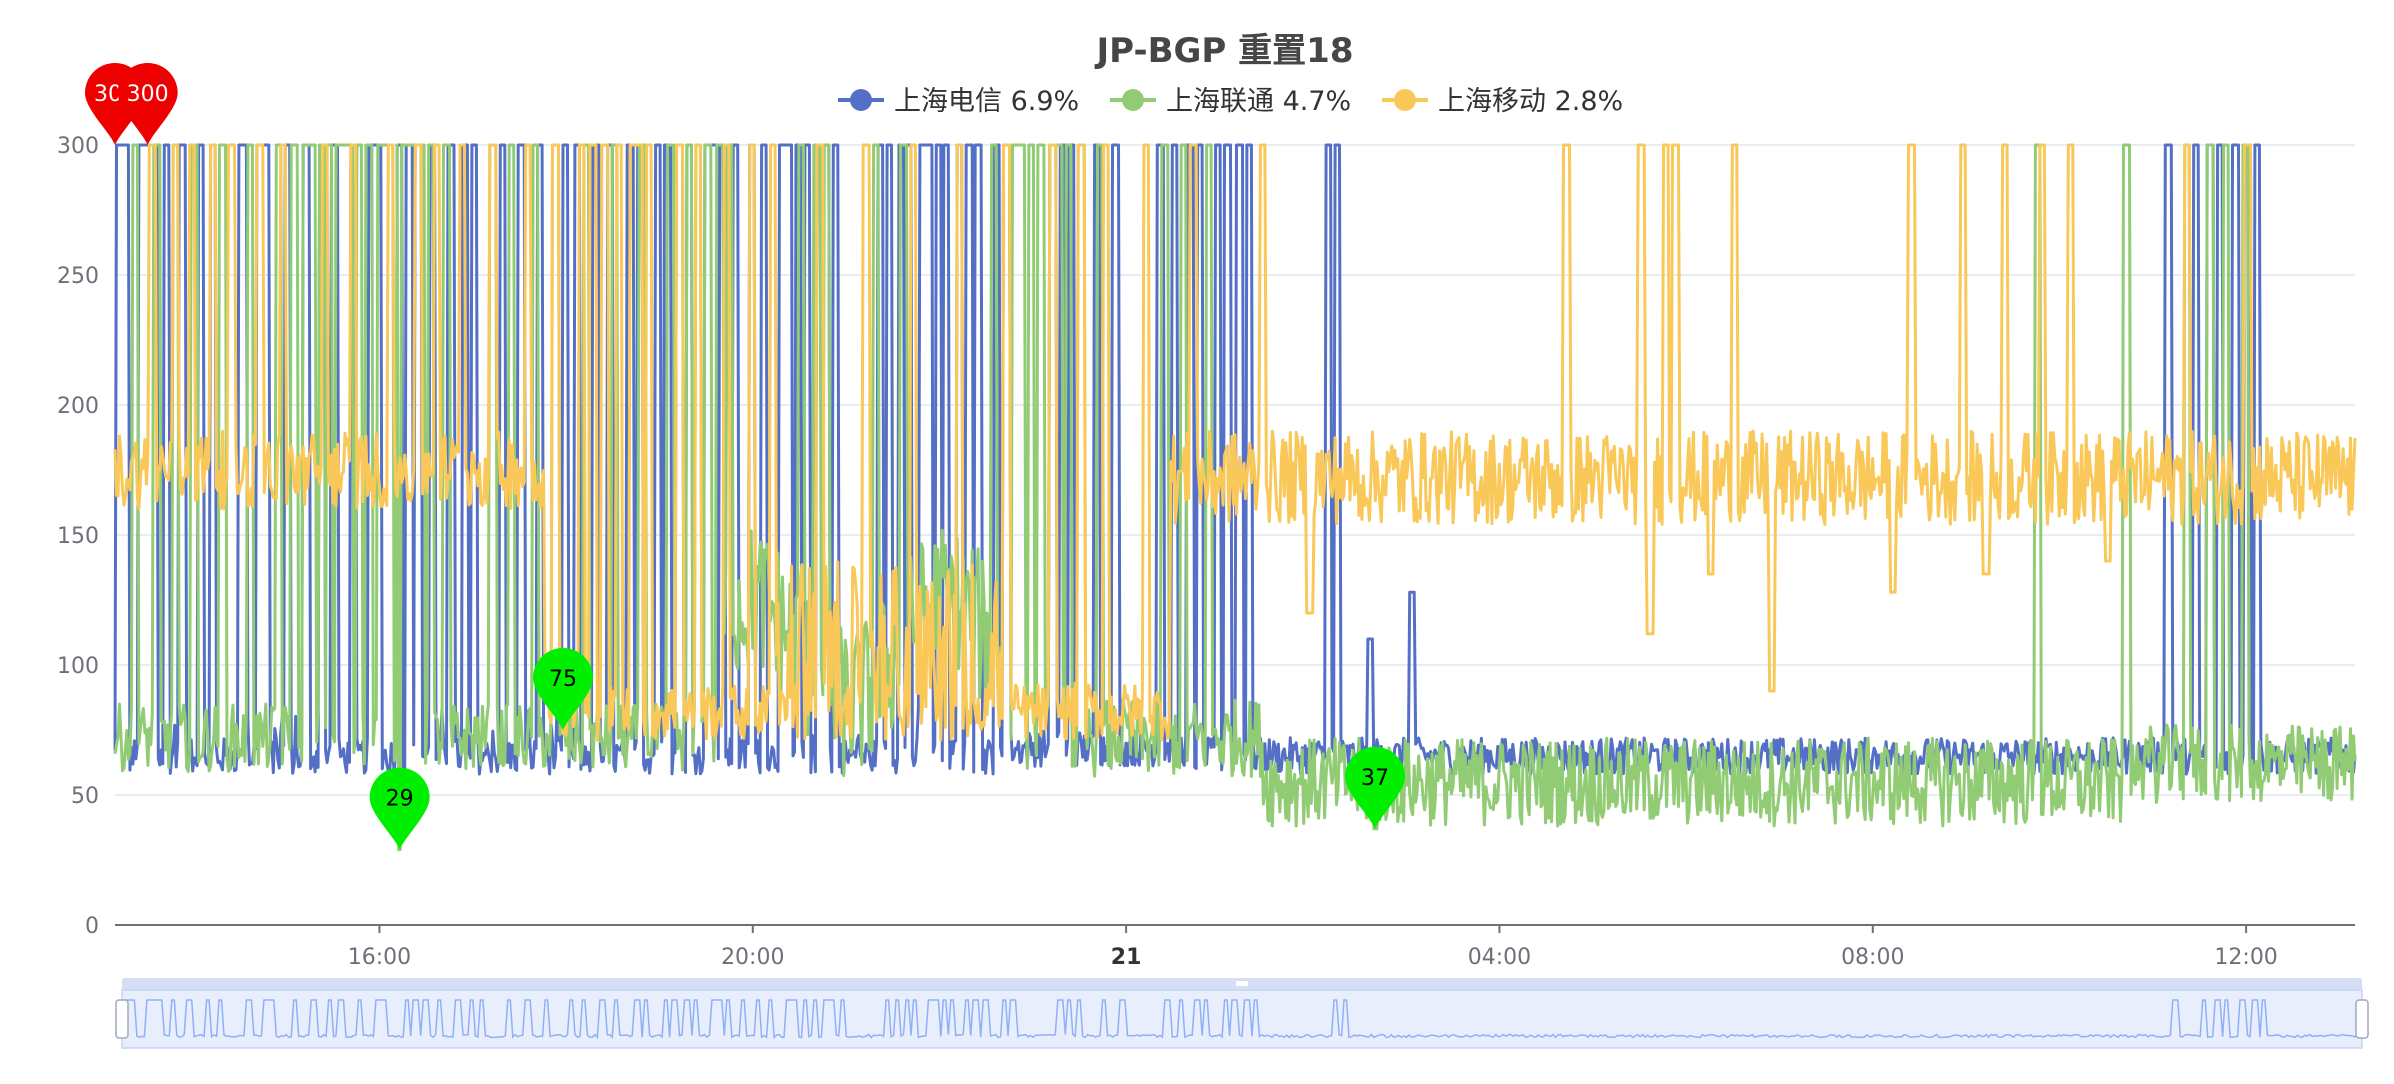  Describe the element at coordinates (2245, 957) in the screenshot. I see `x-tick-label: 12:00` at that location.